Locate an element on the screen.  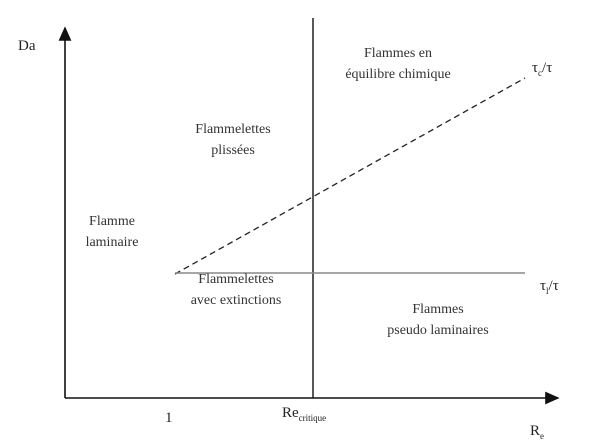
region-label: avec extinctions is located at coordinates (236, 300).